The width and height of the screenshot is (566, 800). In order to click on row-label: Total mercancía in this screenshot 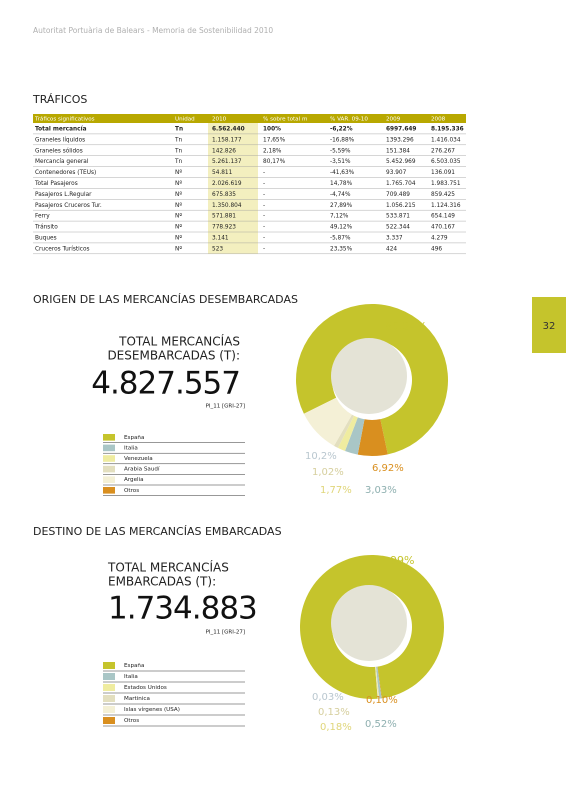, I will do `click(61, 128)`.